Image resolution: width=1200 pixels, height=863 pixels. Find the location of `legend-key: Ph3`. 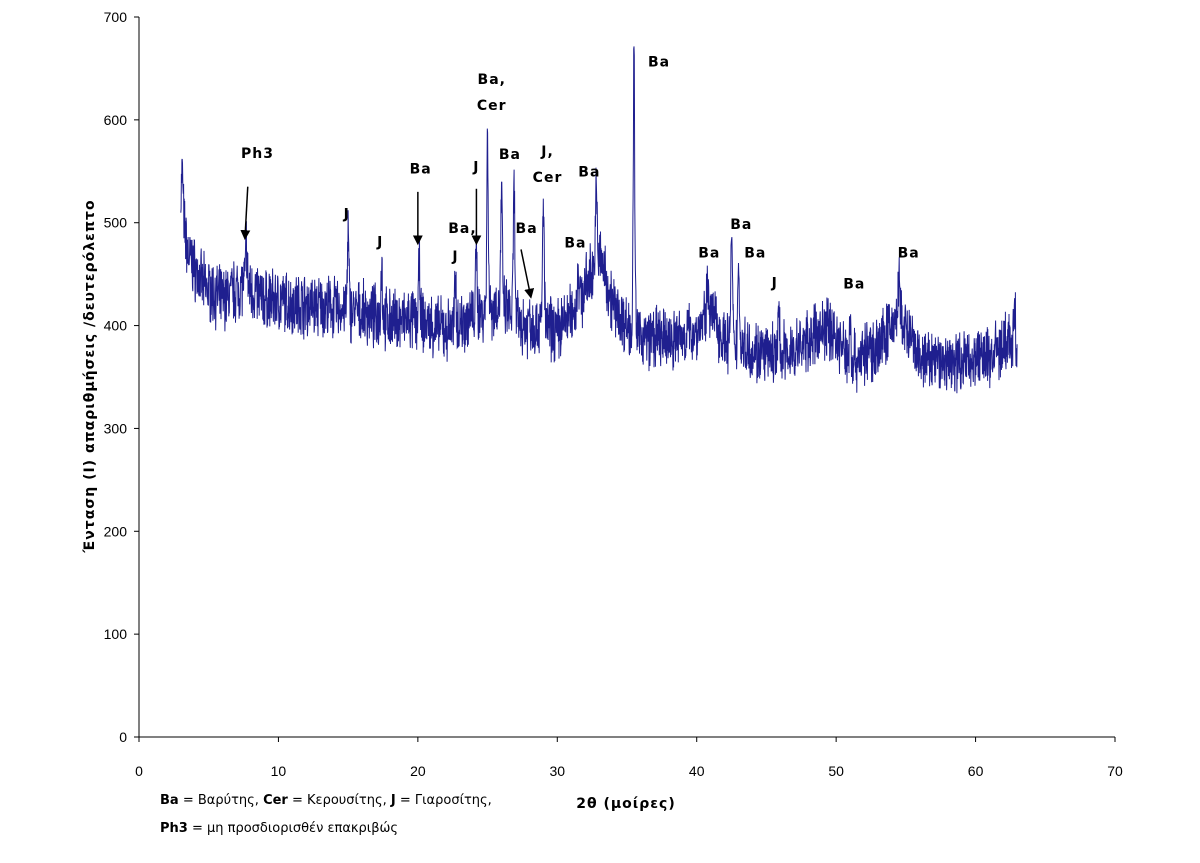

legend-key: Ph3 is located at coordinates (174, 828).